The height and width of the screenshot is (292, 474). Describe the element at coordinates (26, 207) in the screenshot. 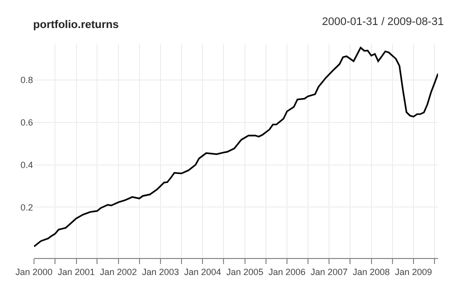

I see `y-tick-label: 0.2` at that location.